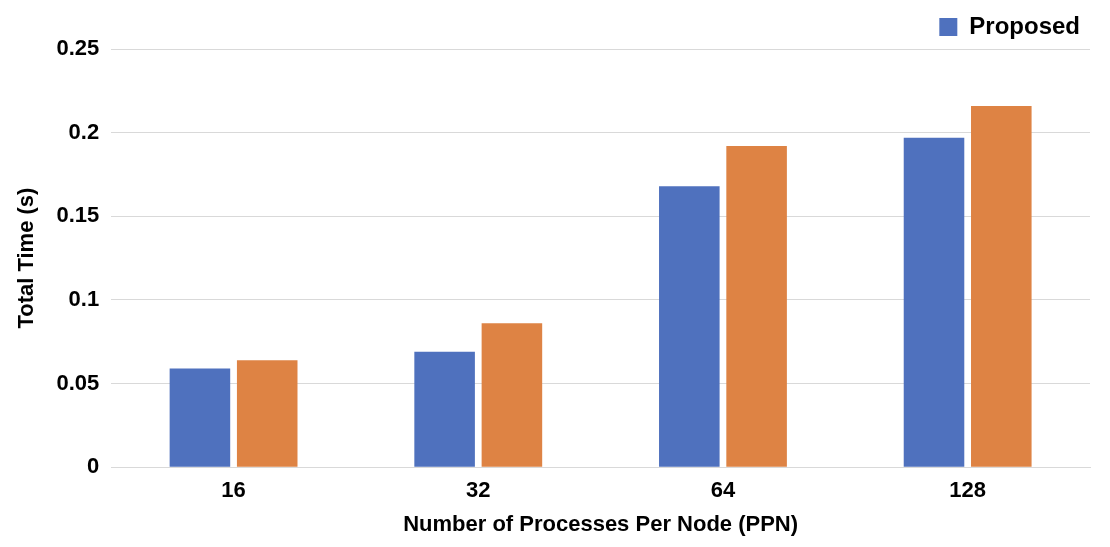 Image resolution: width=1110 pixels, height=547 pixels. What do you see at coordinates (478, 490) in the screenshot?
I see `x-tick-label: 32` at bounding box center [478, 490].